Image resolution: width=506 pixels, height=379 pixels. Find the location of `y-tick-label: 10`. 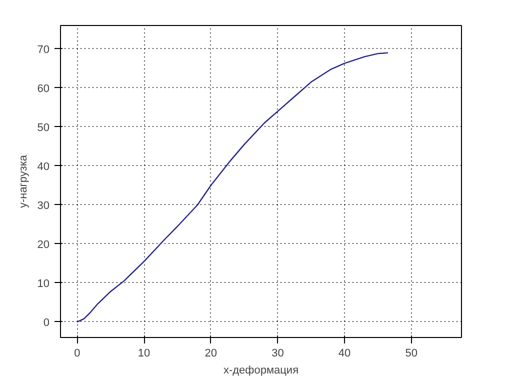

y-tick-label: 10 is located at coordinates (43, 284).